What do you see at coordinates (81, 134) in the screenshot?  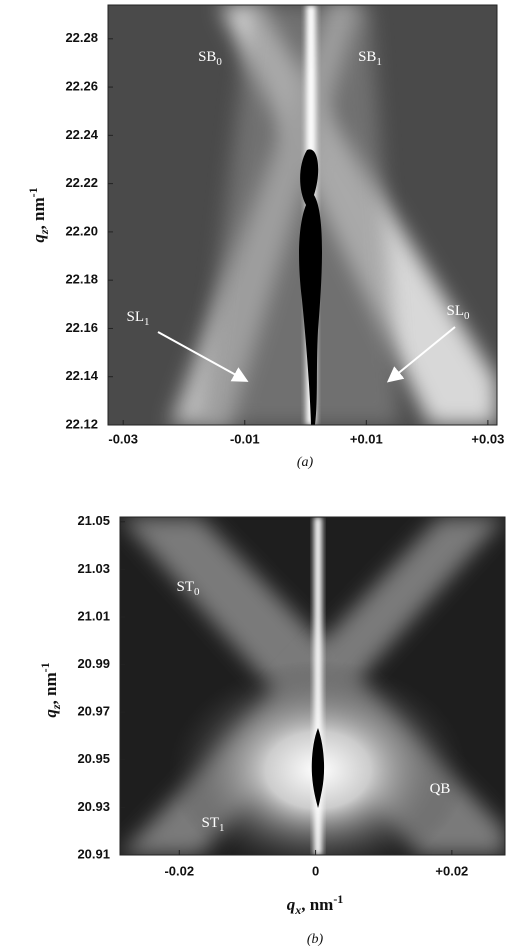 I see `y-tick-label: 22.24` at bounding box center [81, 134].